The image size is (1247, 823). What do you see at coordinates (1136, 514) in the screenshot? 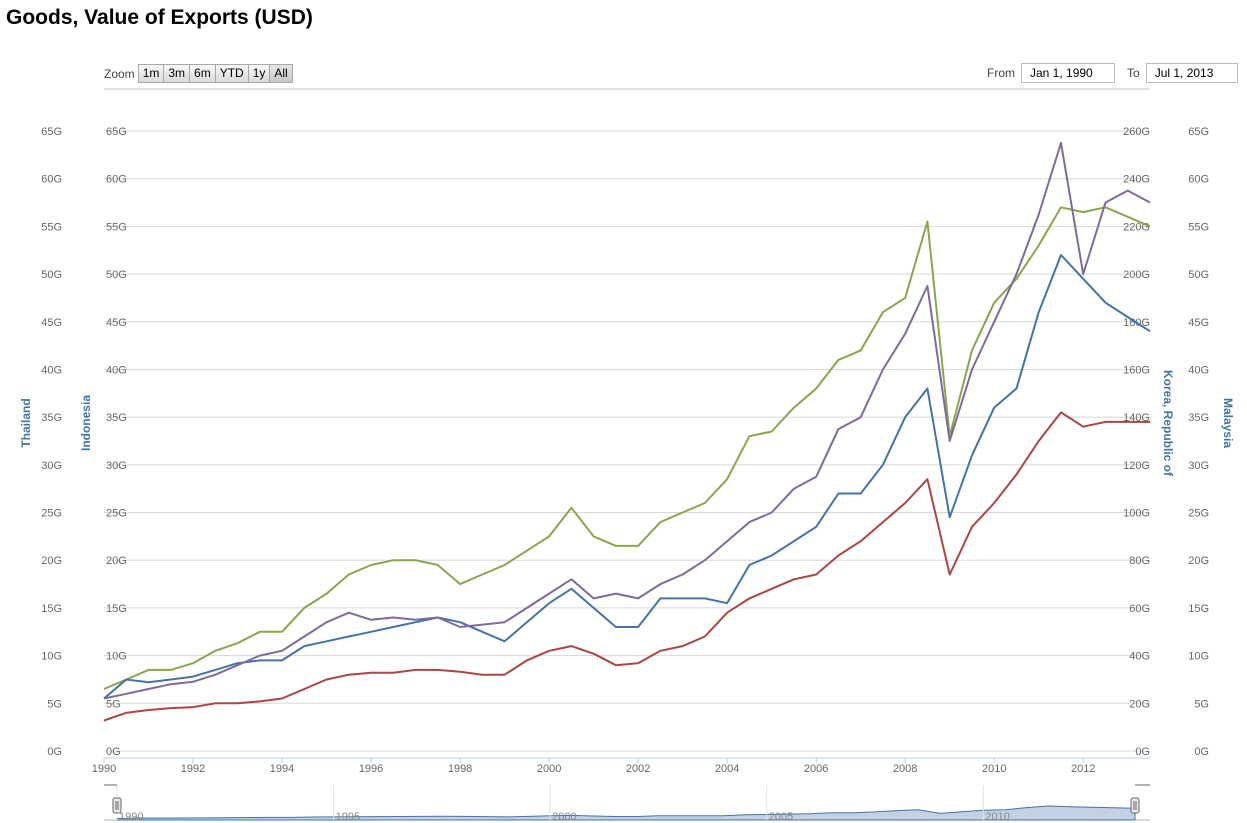
I see `y-tick-label-korea: 100G` at bounding box center [1136, 514].